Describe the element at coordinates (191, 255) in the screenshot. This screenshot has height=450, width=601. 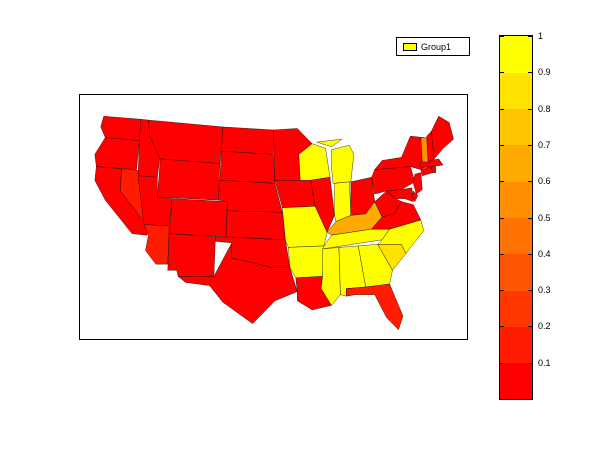
I see `state-nm` at that location.